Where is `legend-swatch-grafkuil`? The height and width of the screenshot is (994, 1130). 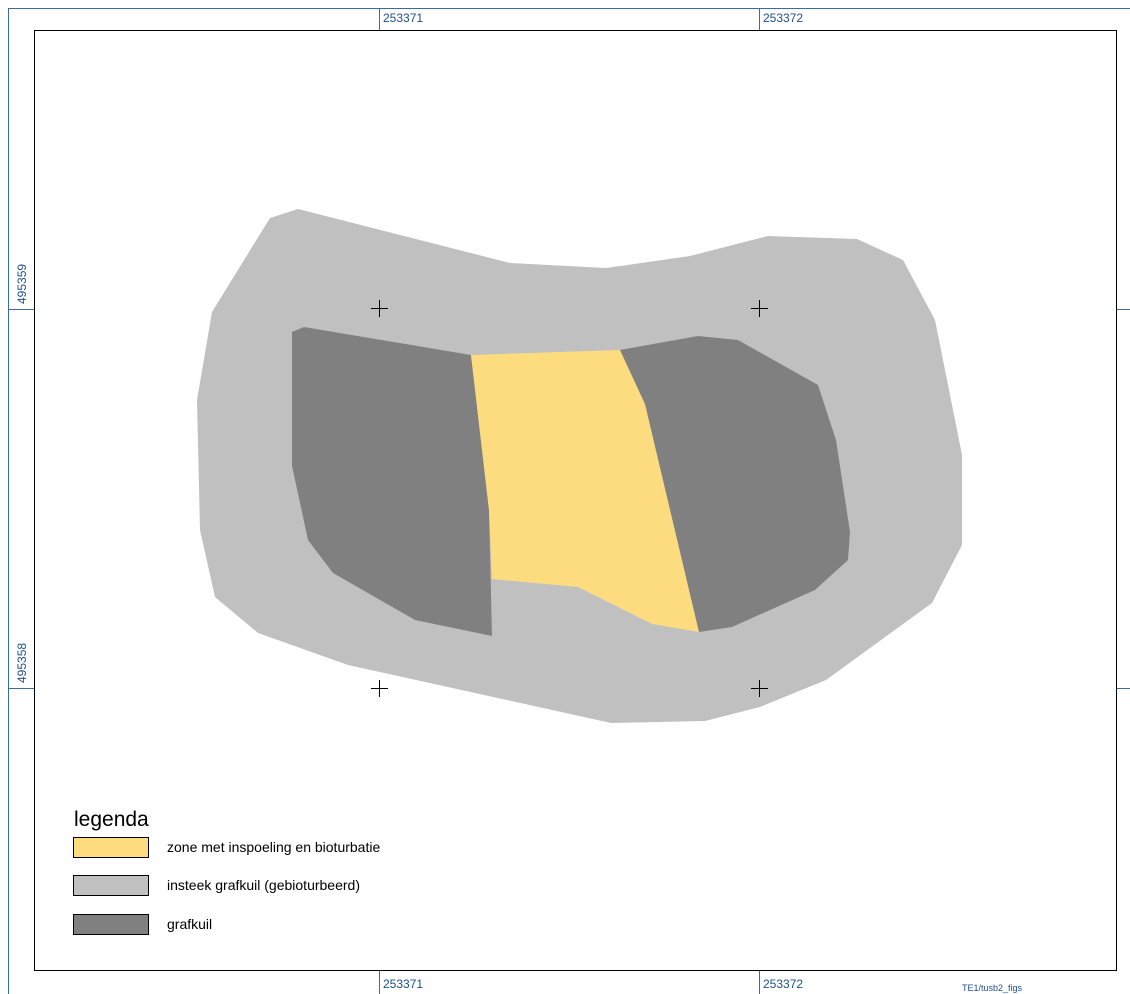
legend-swatch-grafkuil is located at coordinates (111, 924).